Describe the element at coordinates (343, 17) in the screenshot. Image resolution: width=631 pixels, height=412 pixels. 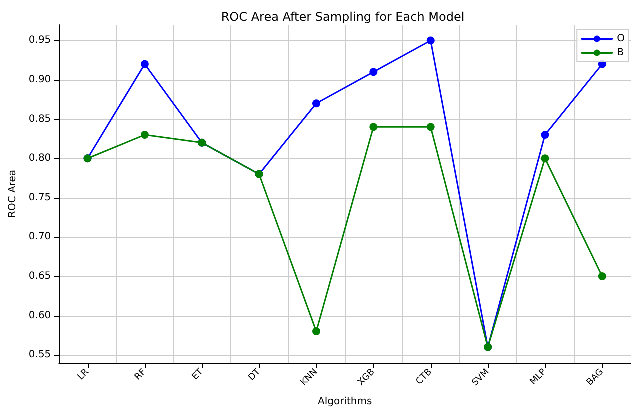
I see `chart-title: ROC Area After Sampling for Each Model` at that location.